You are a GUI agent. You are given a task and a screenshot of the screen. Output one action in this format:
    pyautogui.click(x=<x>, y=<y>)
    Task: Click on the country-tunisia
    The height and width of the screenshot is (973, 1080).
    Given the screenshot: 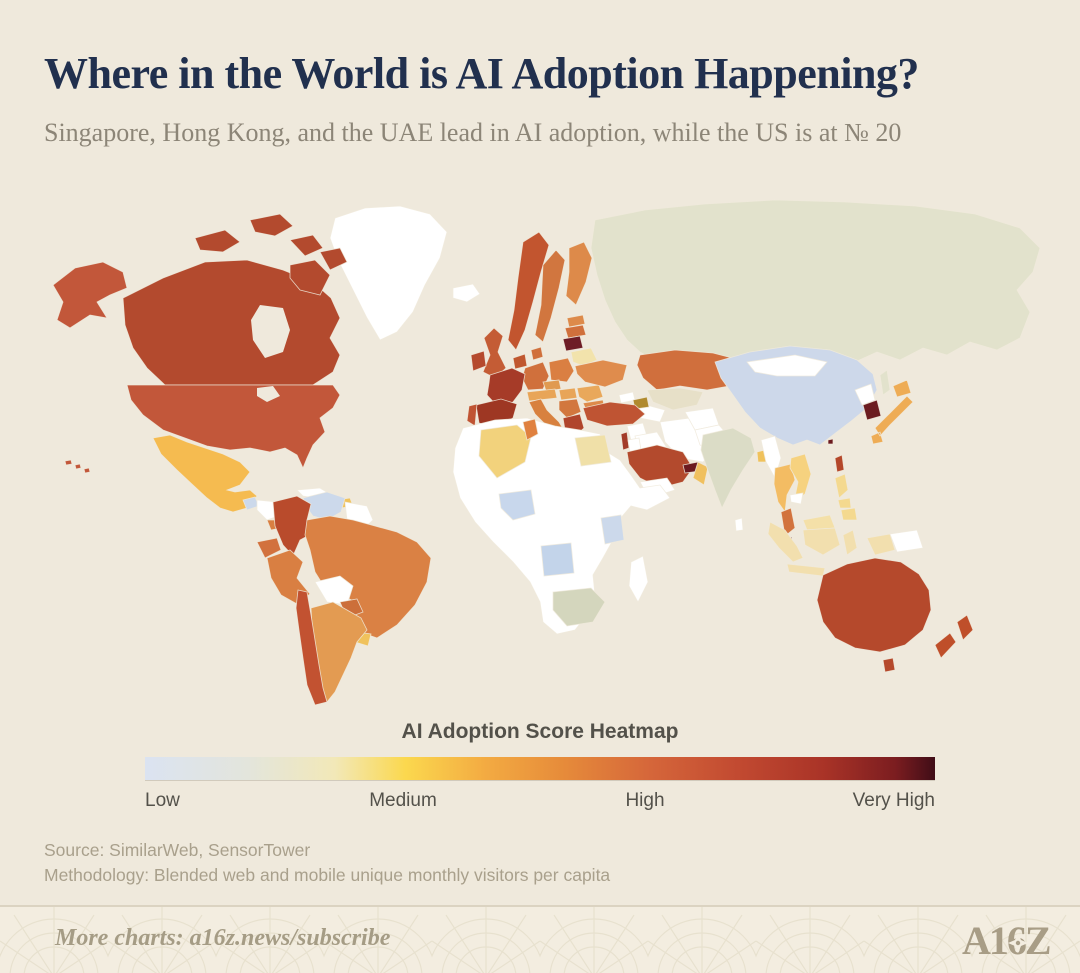 What is the action you would take?
    pyautogui.click(x=530, y=429)
    